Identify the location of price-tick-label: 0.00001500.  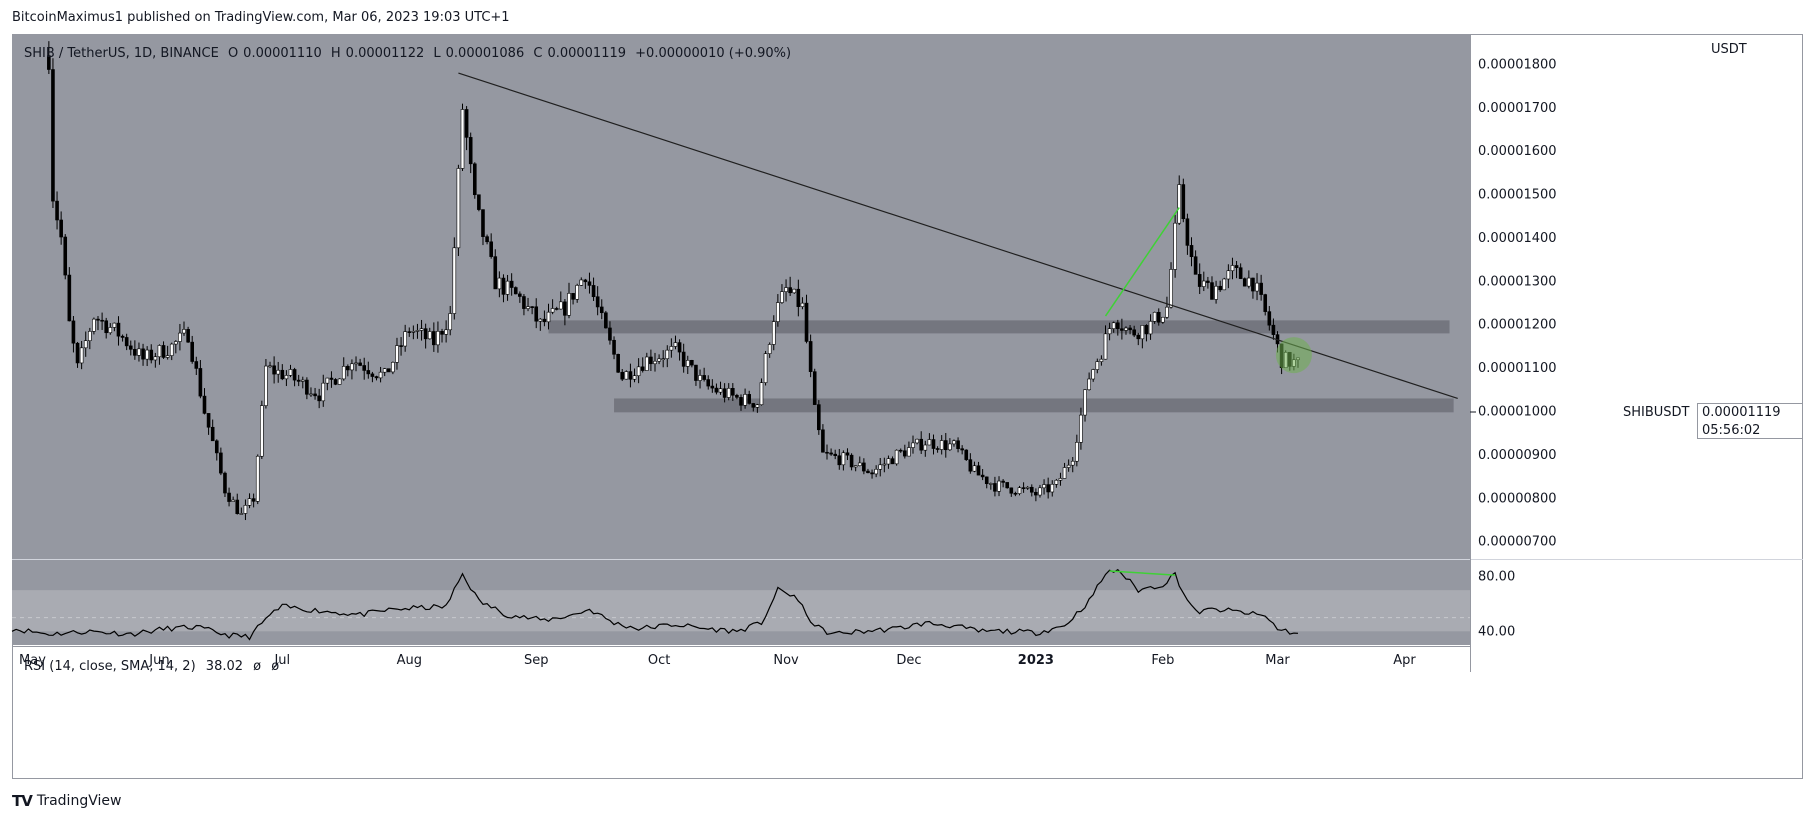
(1517, 195).